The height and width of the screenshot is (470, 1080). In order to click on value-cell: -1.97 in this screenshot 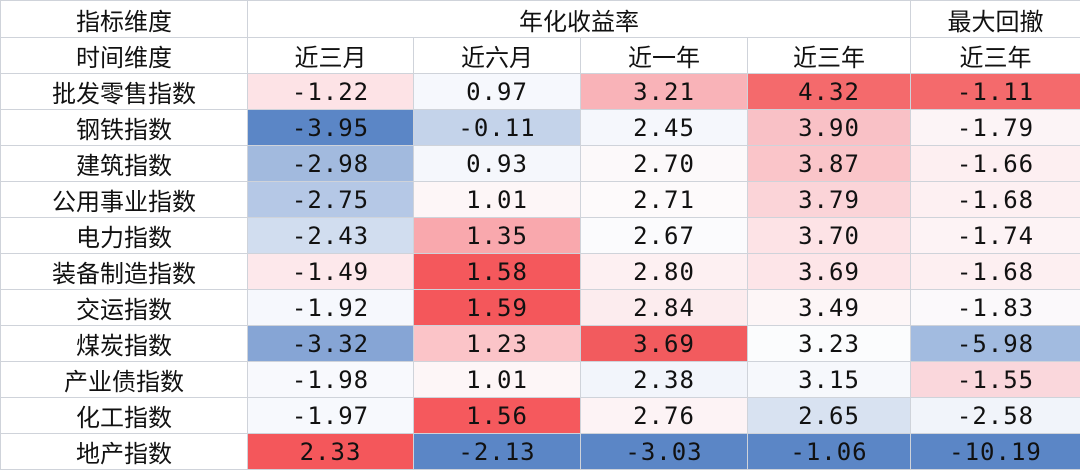, I will do `click(331, 416)`.